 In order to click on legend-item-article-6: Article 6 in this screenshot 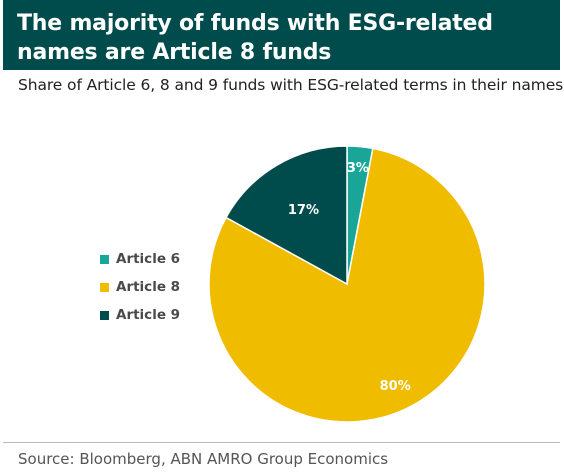, I will do `click(140, 259)`.